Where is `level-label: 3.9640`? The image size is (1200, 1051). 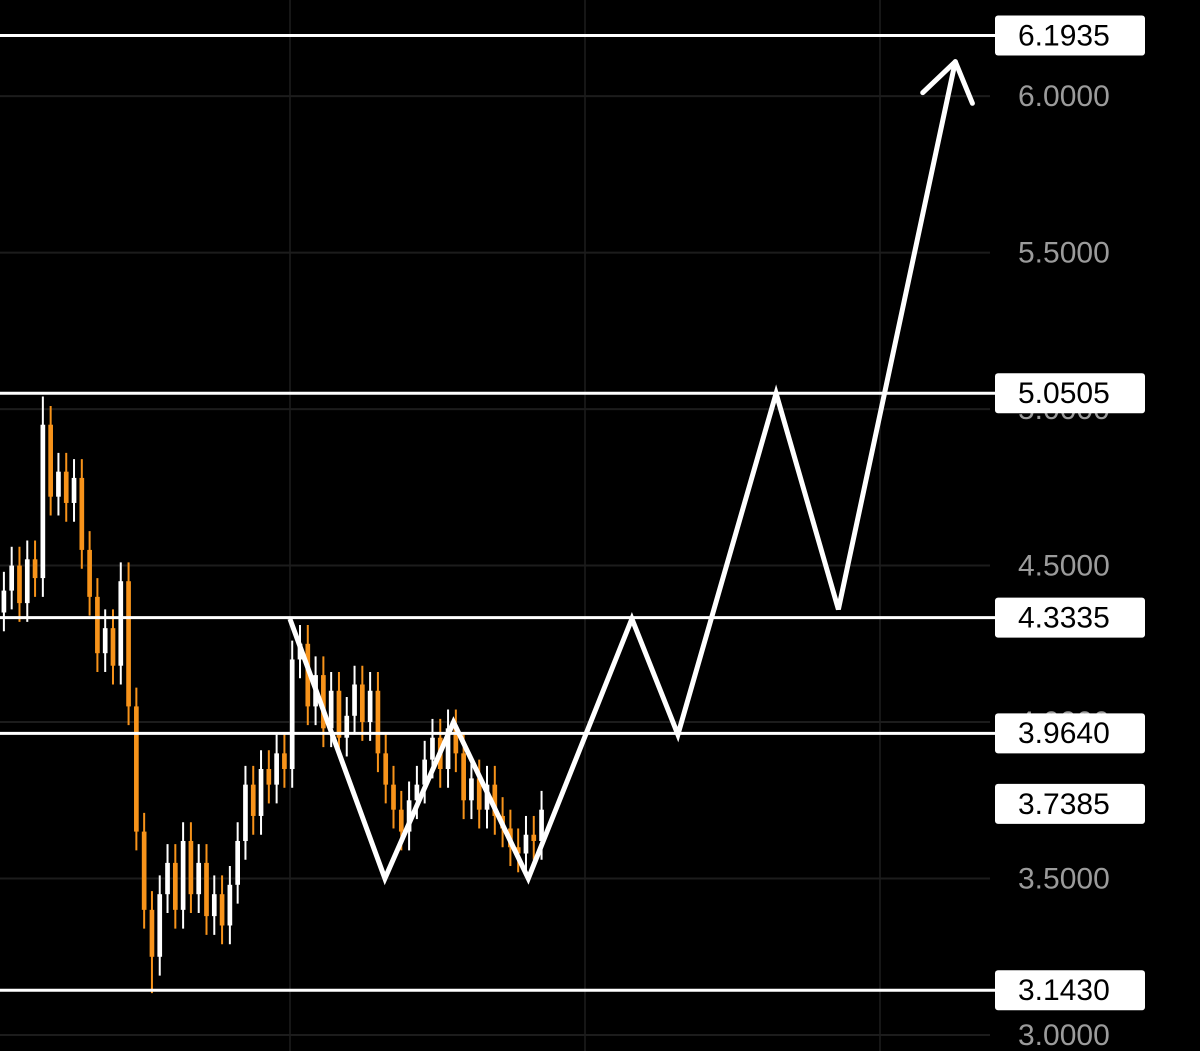 level-label: 3.9640 is located at coordinates (1064, 733).